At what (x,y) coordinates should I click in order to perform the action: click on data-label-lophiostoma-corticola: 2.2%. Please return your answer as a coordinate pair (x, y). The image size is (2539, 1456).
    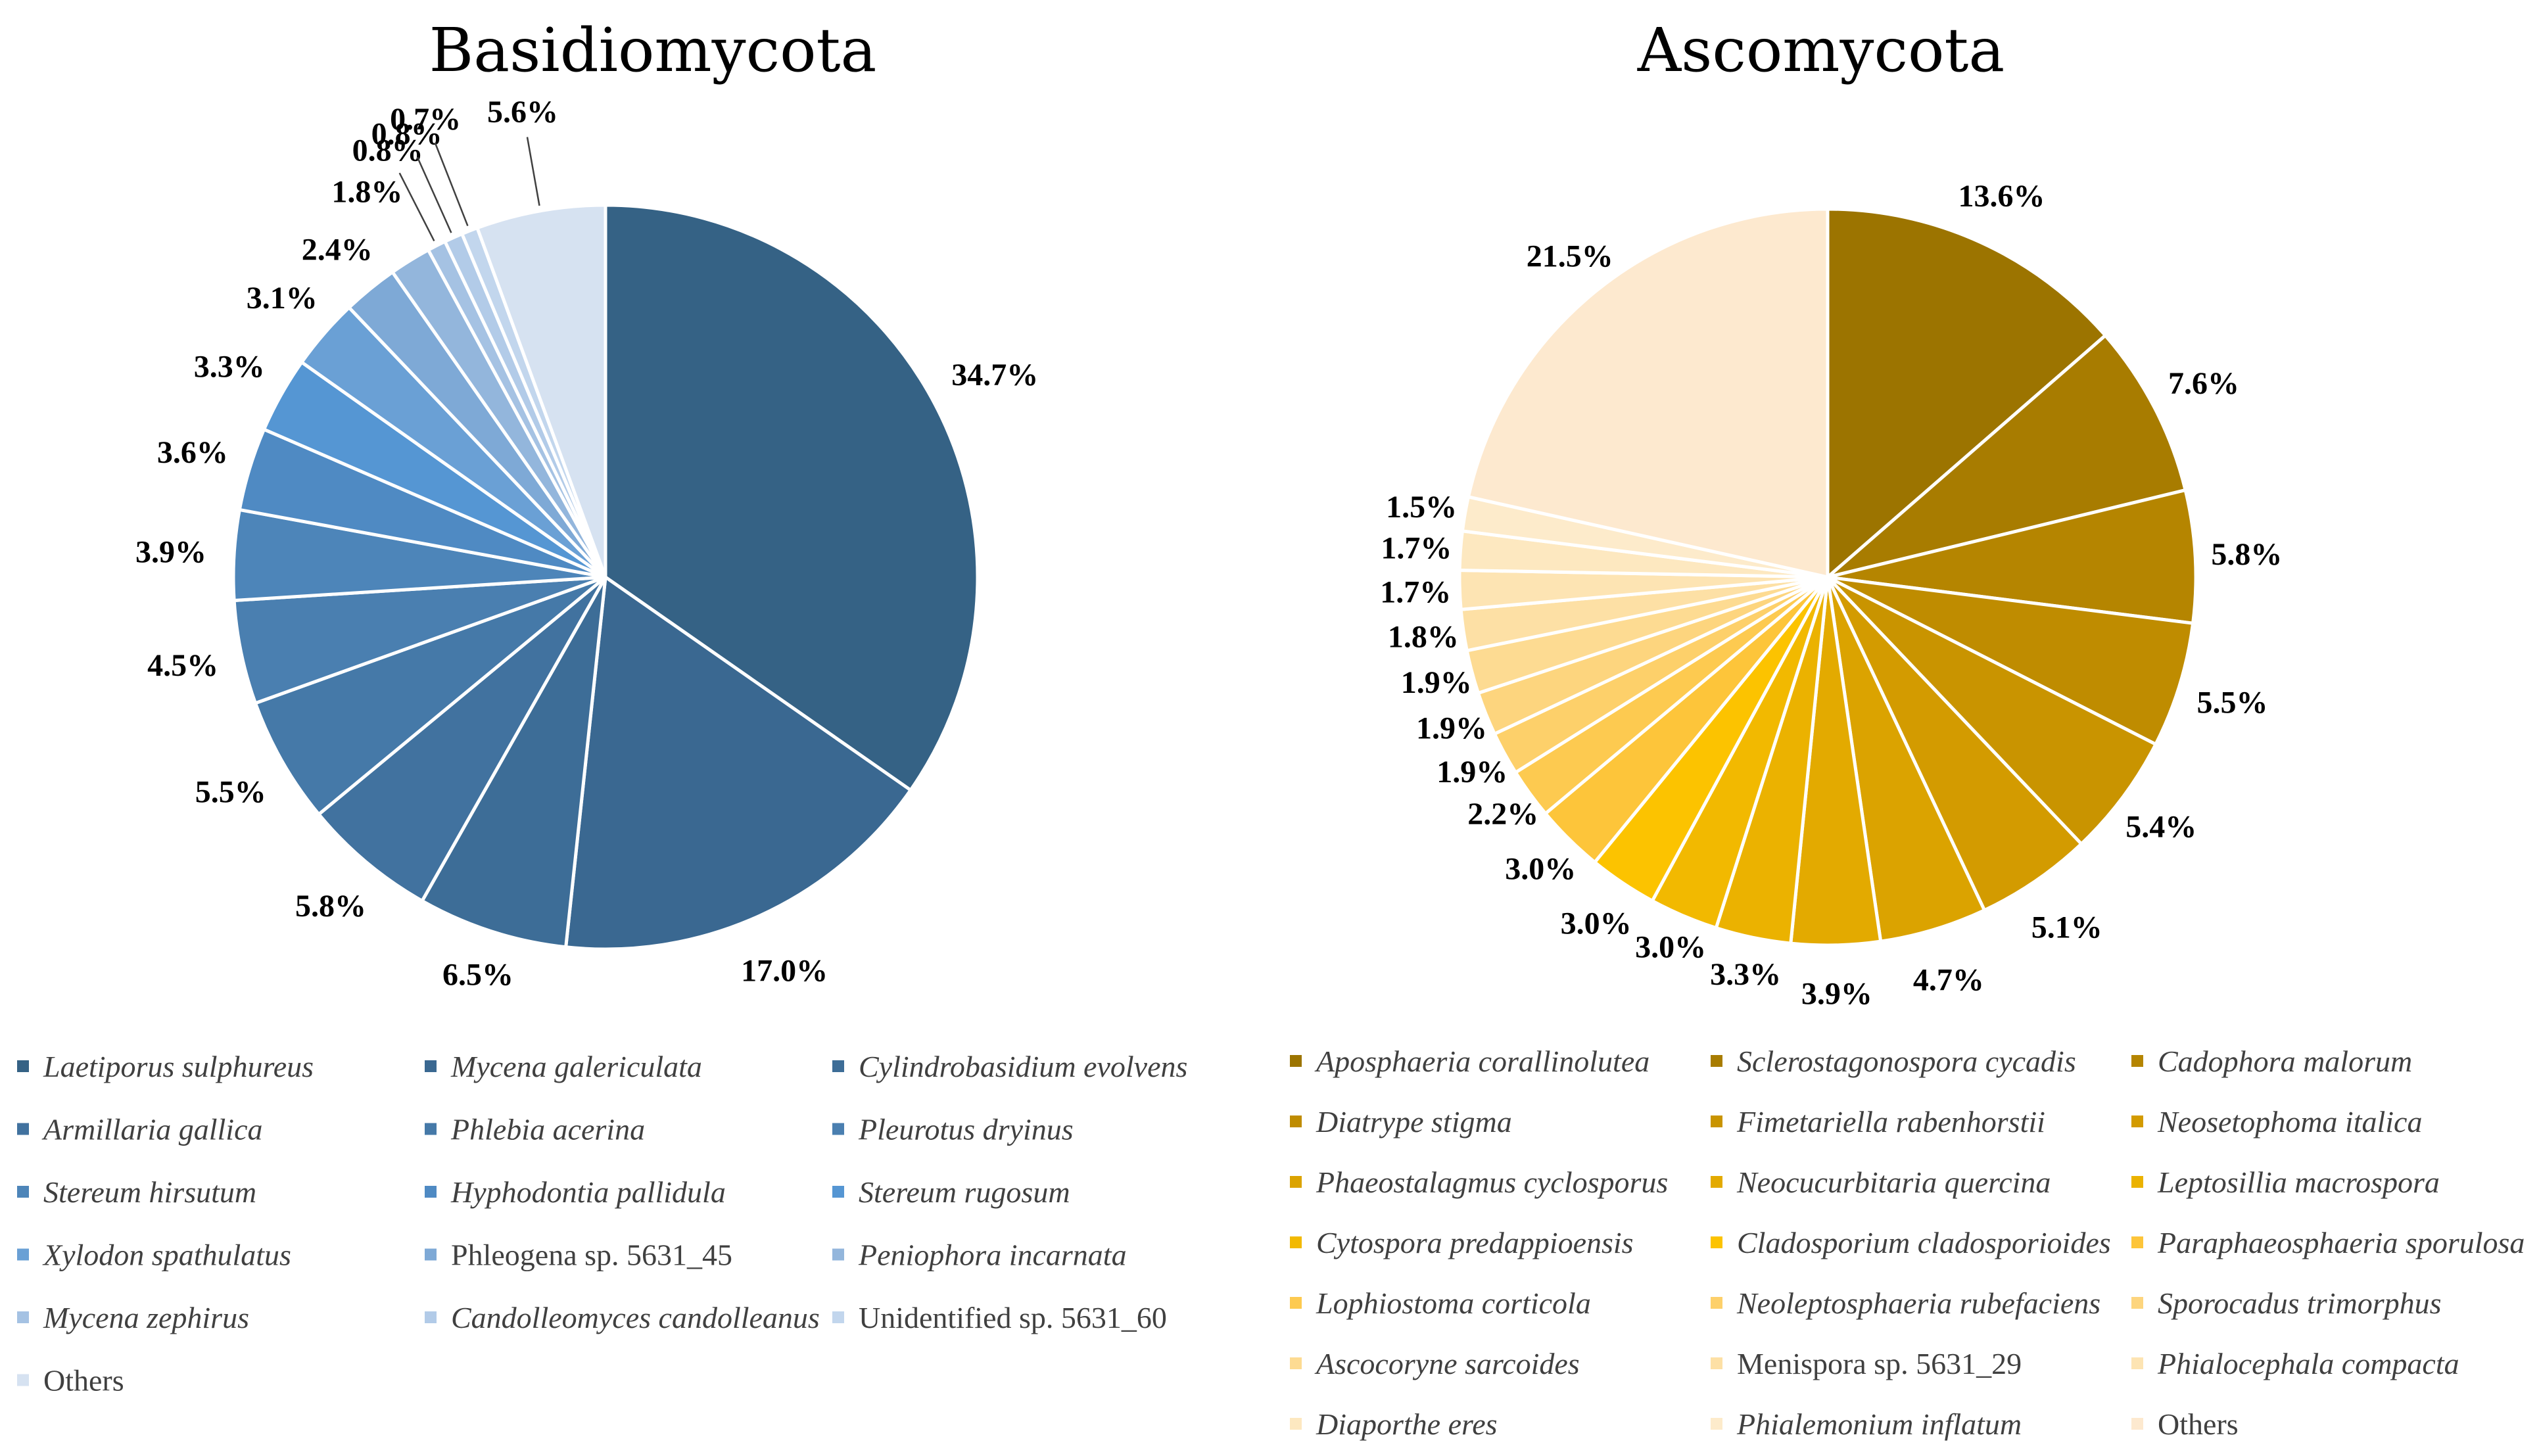
    Looking at the image, I should click on (1502, 814).